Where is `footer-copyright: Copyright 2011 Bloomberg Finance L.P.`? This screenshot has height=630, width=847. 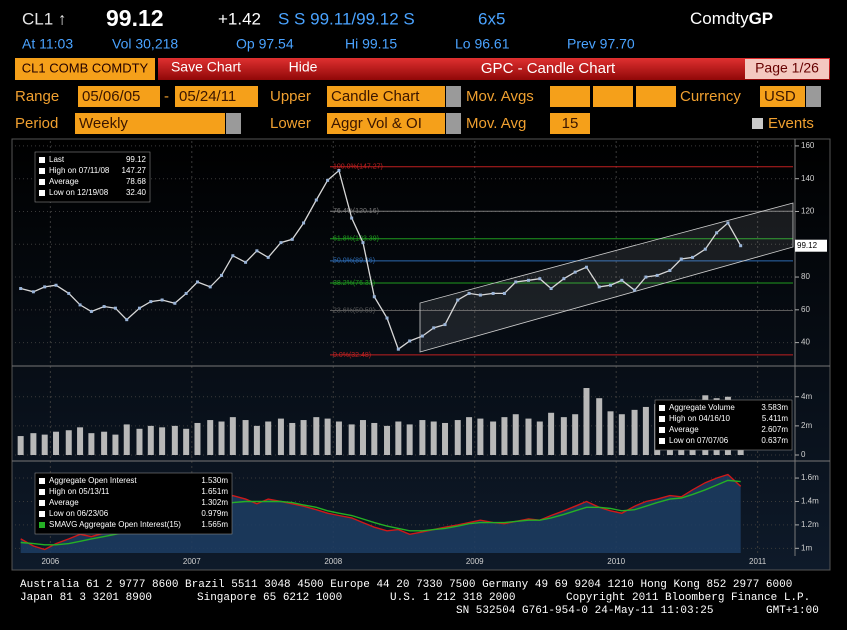 footer-copyright: Copyright 2011 Bloomberg Finance L.P. is located at coordinates (688, 598).